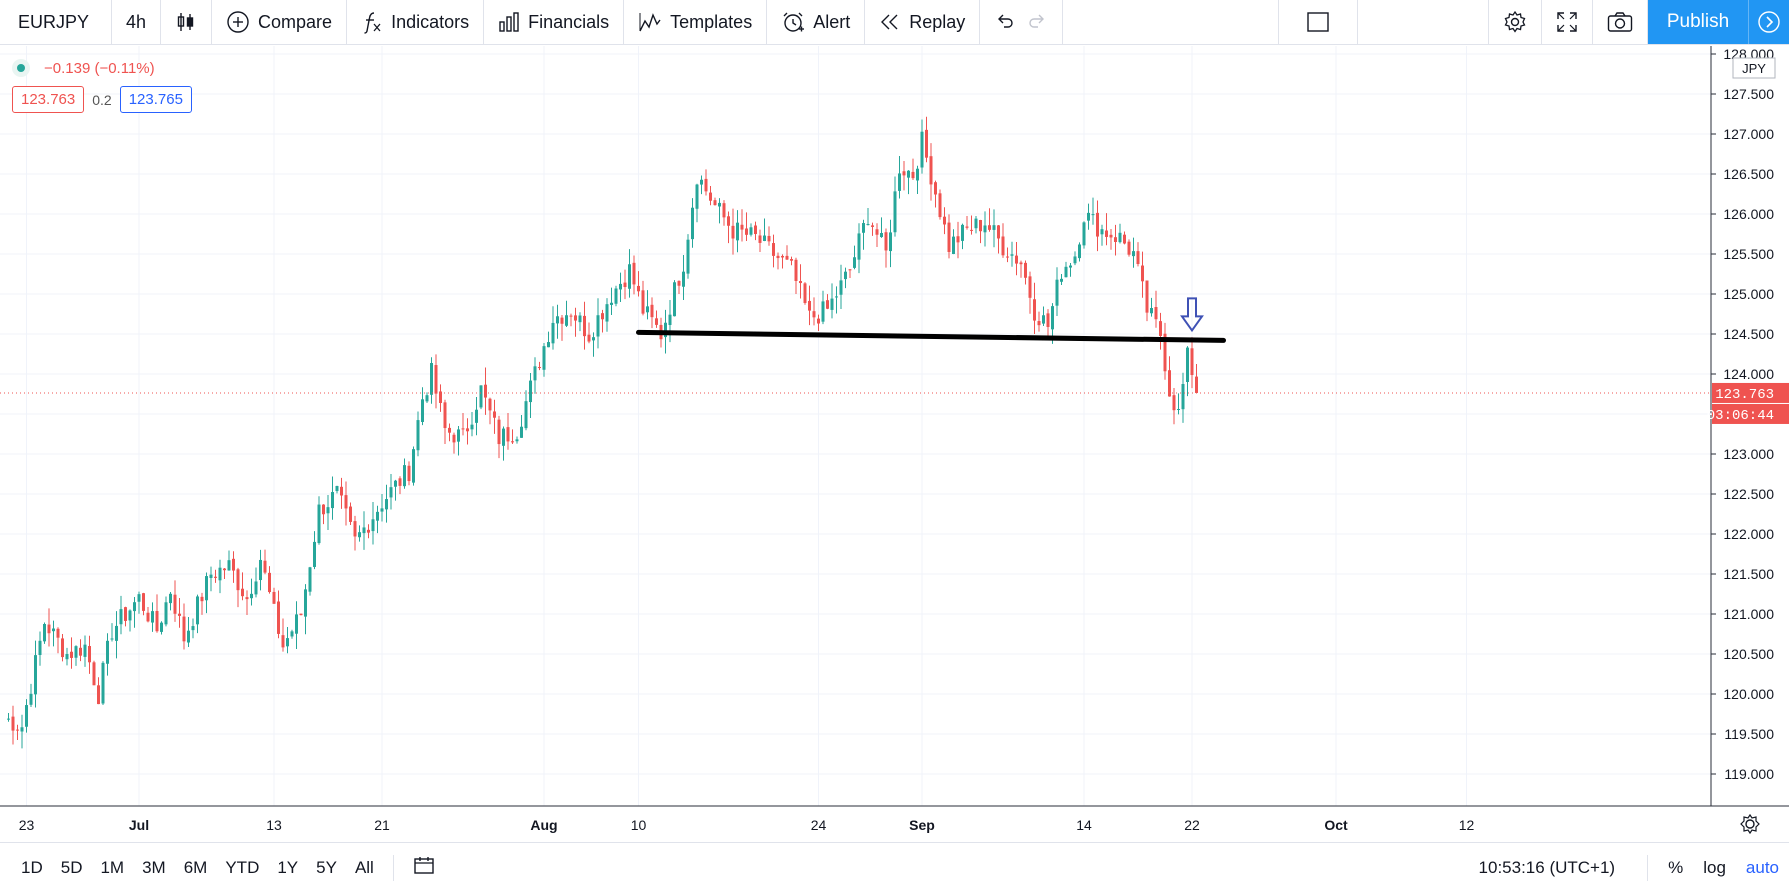  I want to click on time-axis: 23 Jul 13 21 Aug 10 24 Sep 14 22 Oct 12, so click(894, 823).